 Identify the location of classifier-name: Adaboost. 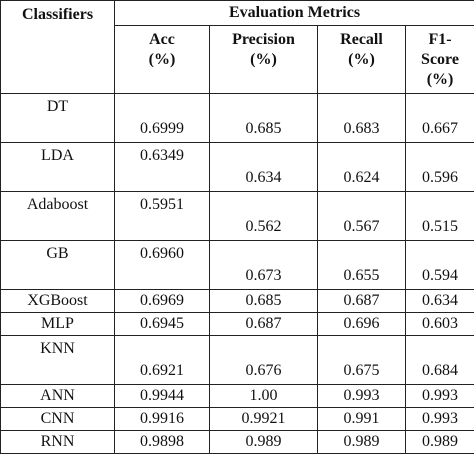
(58, 216).